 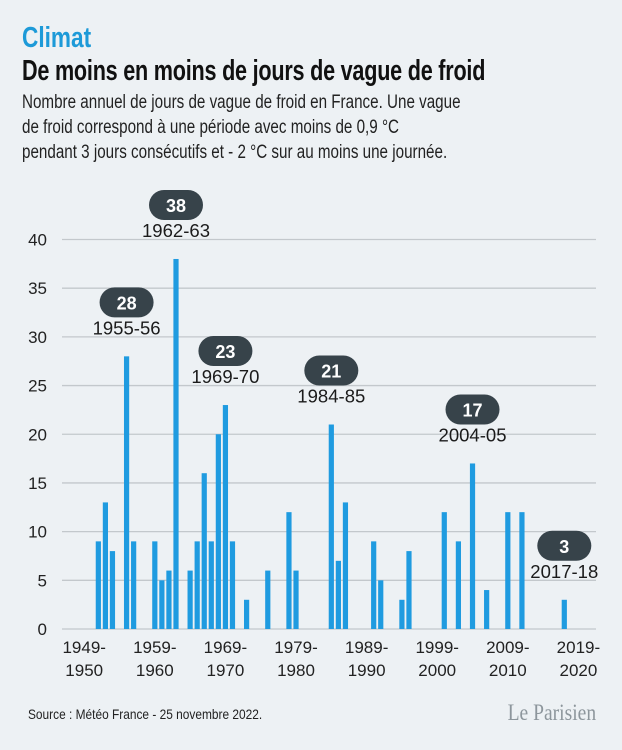 I want to click on y-tick-label: 10, so click(x=37, y=532).